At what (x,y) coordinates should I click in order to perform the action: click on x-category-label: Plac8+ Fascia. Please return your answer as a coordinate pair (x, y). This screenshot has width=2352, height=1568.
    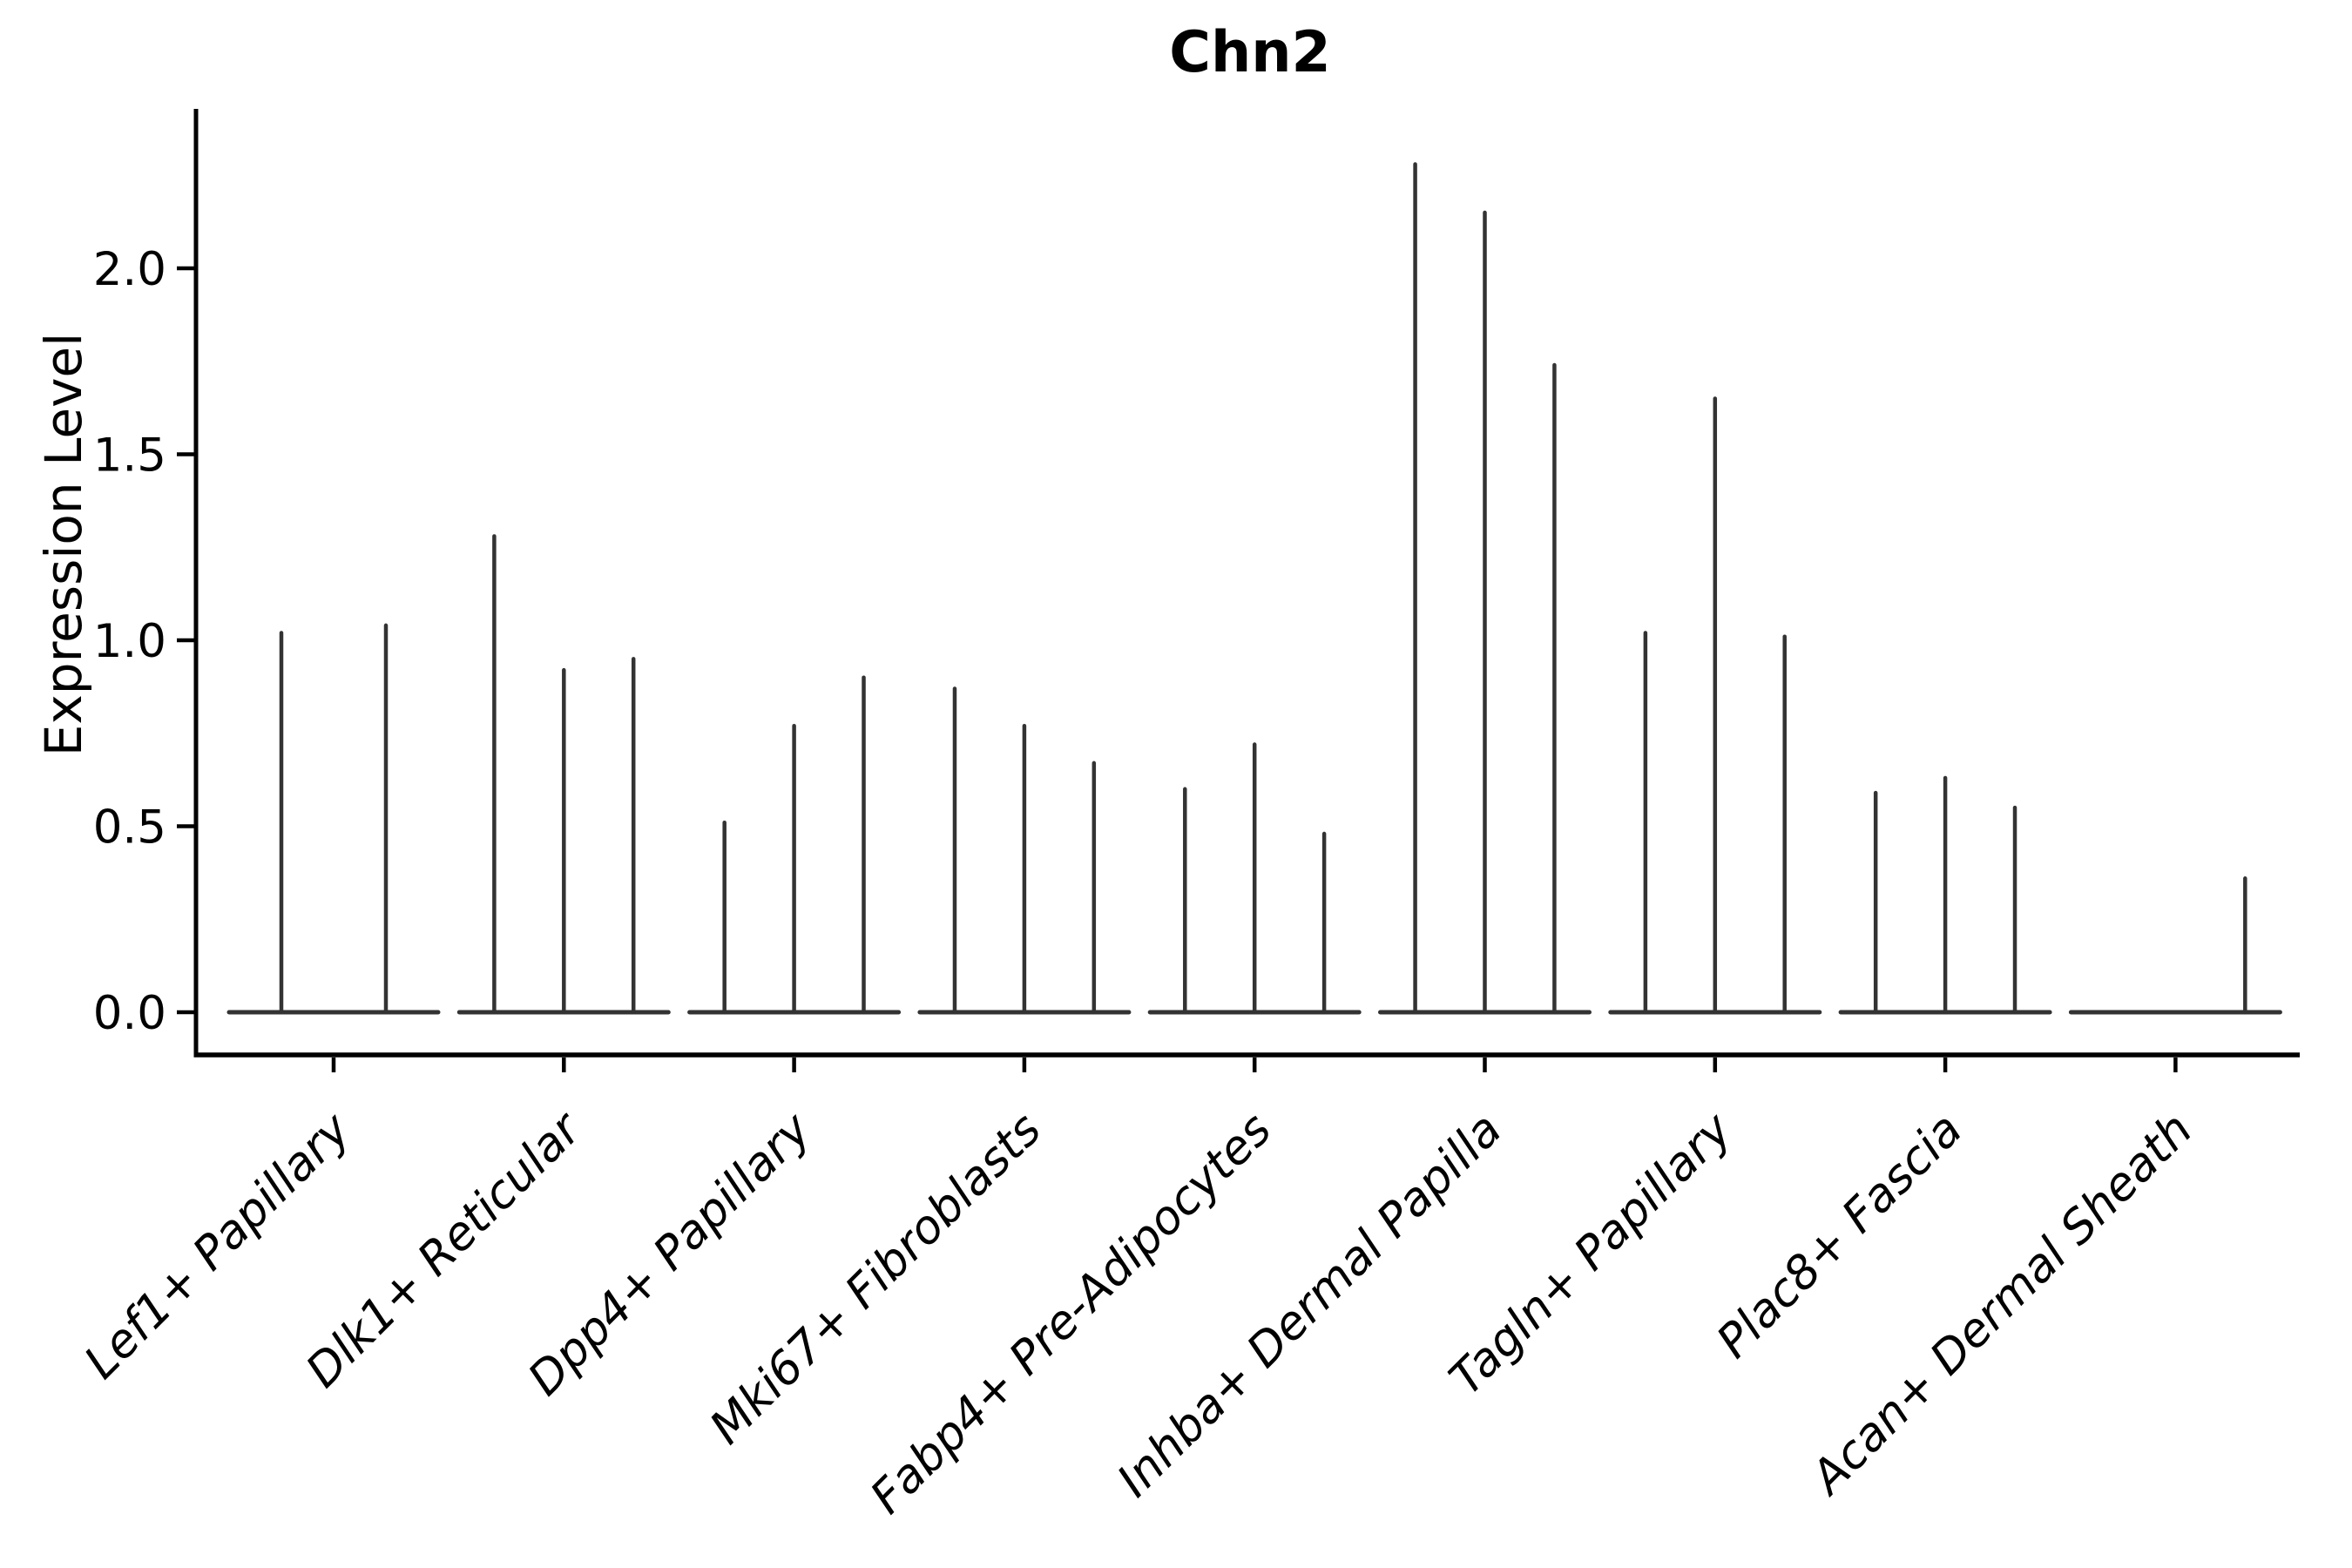
    Looking at the image, I should click on (1839, 1236).